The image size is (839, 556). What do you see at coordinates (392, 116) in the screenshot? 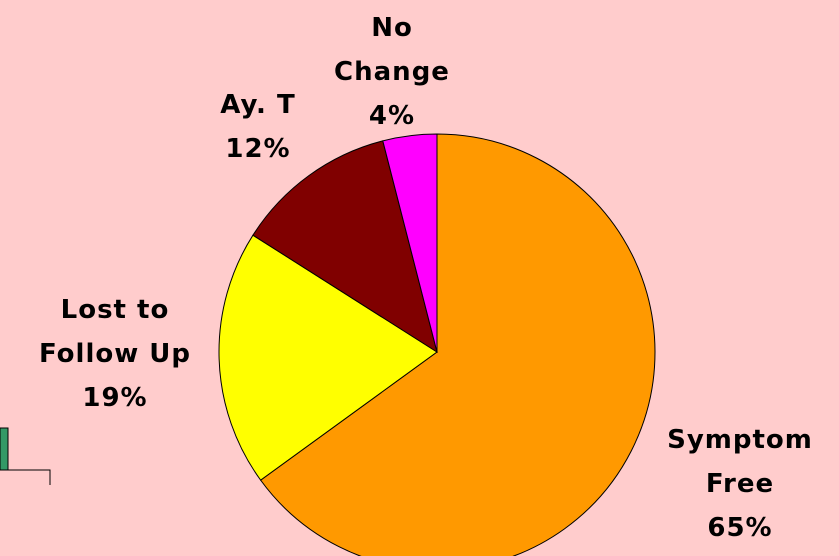
I see `value-label: 4%` at bounding box center [392, 116].